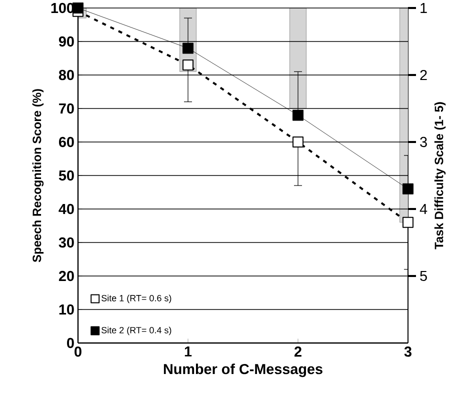 This screenshot has height=395, width=474. What do you see at coordinates (243, 371) in the screenshot?
I see `x-axis-title: Number of C-Messages` at bounding box center [243, 371].